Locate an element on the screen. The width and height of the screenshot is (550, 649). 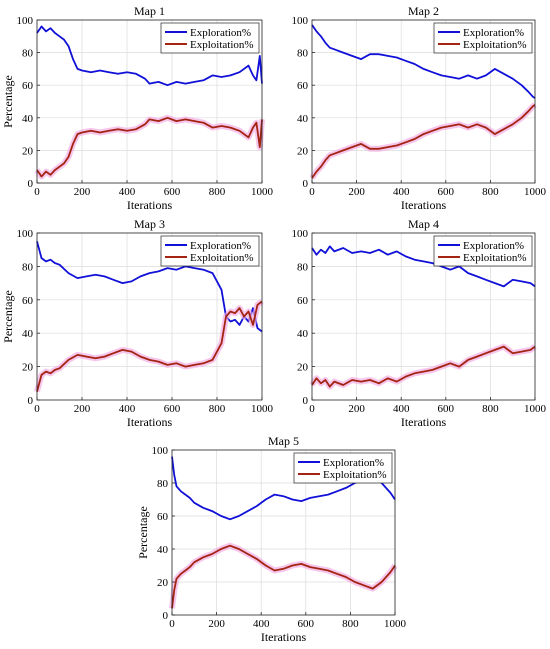
chart-title: Map 2 is located at coordinates (423, 11).